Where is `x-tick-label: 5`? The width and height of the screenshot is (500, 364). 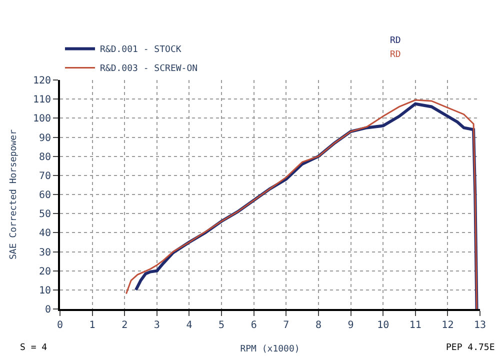
x-tick-label: 5 is located at coordinates (221, 325).